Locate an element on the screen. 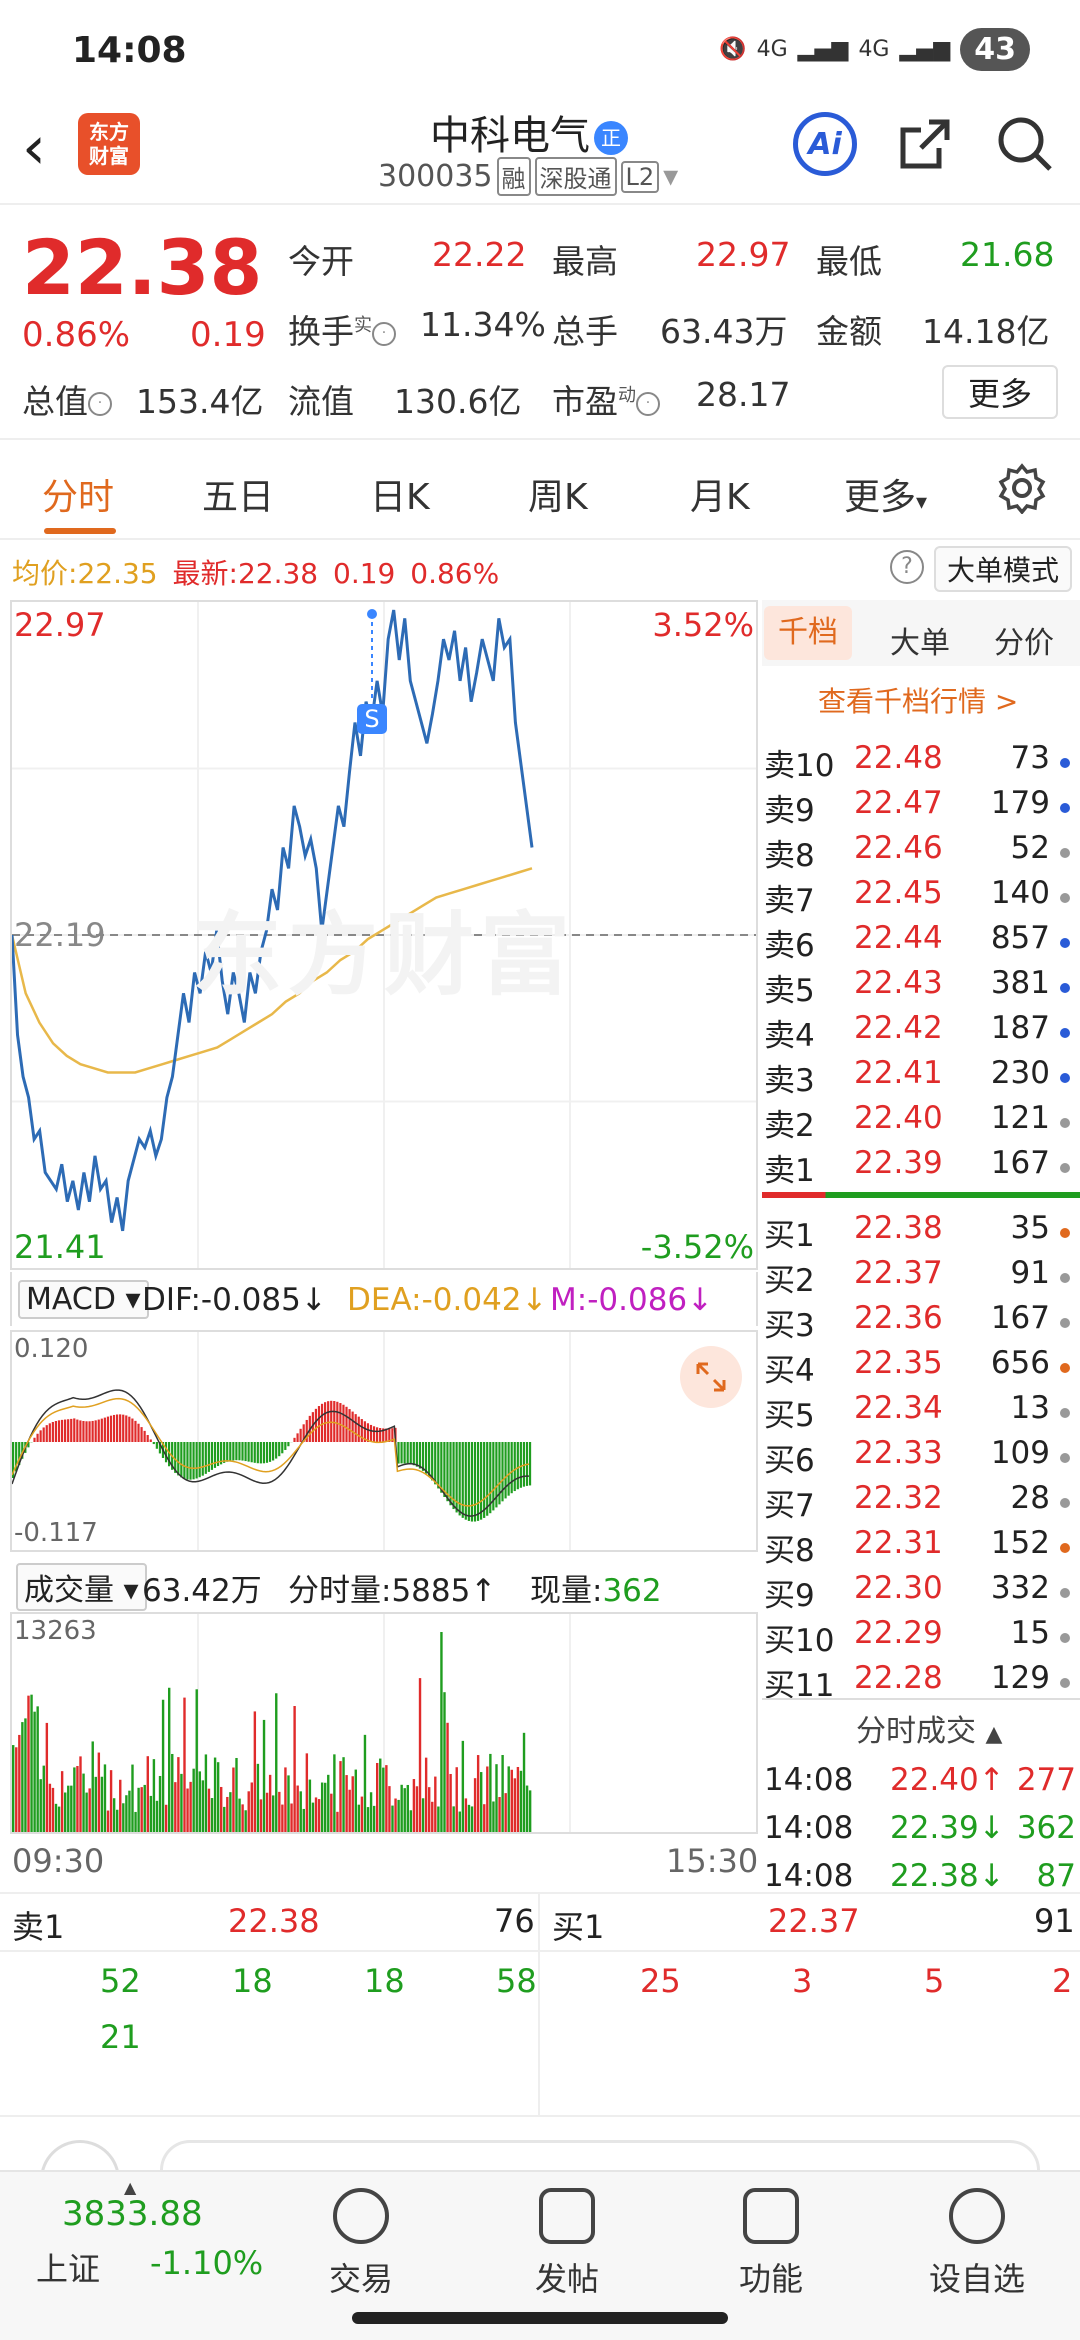 Image resolution: width=1080 pixels, height=2340 pixels. index-name: 上证 is located at coordinates (68, 2269).